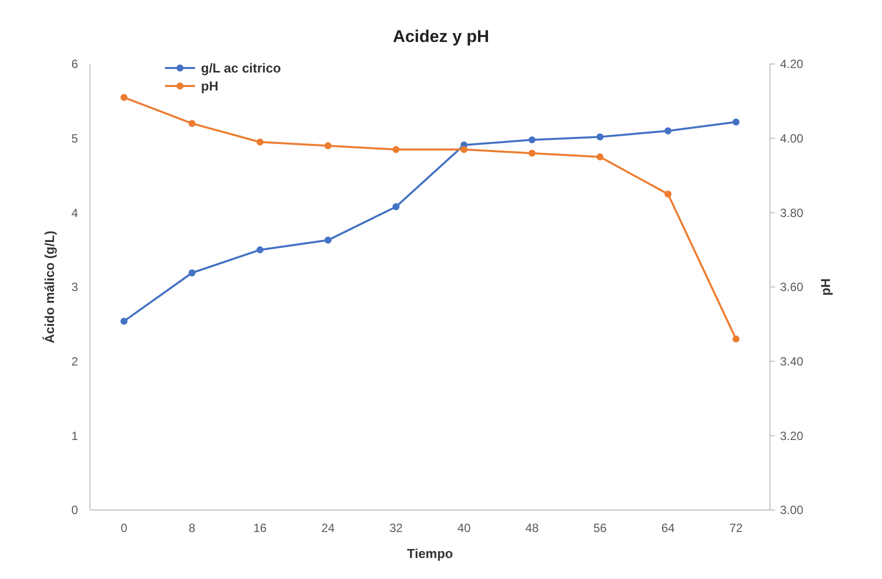 The width and height of the screenshot is (882, 579). Describe the element at coordinates (736, 528) in the screenshot. I see `x-tick-label: 72` at that location.